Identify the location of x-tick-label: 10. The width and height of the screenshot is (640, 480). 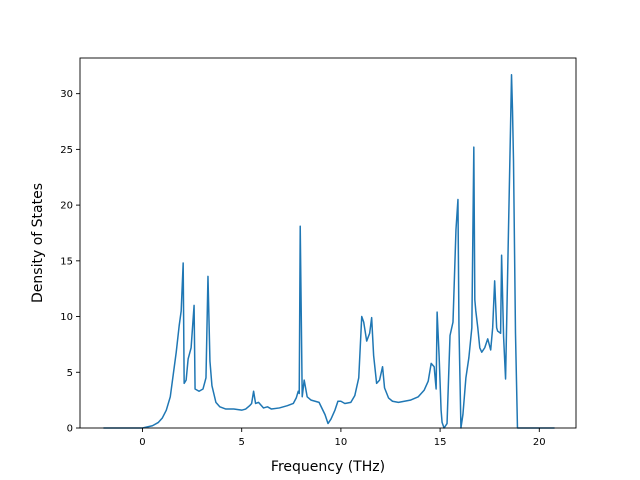
(341, 442).